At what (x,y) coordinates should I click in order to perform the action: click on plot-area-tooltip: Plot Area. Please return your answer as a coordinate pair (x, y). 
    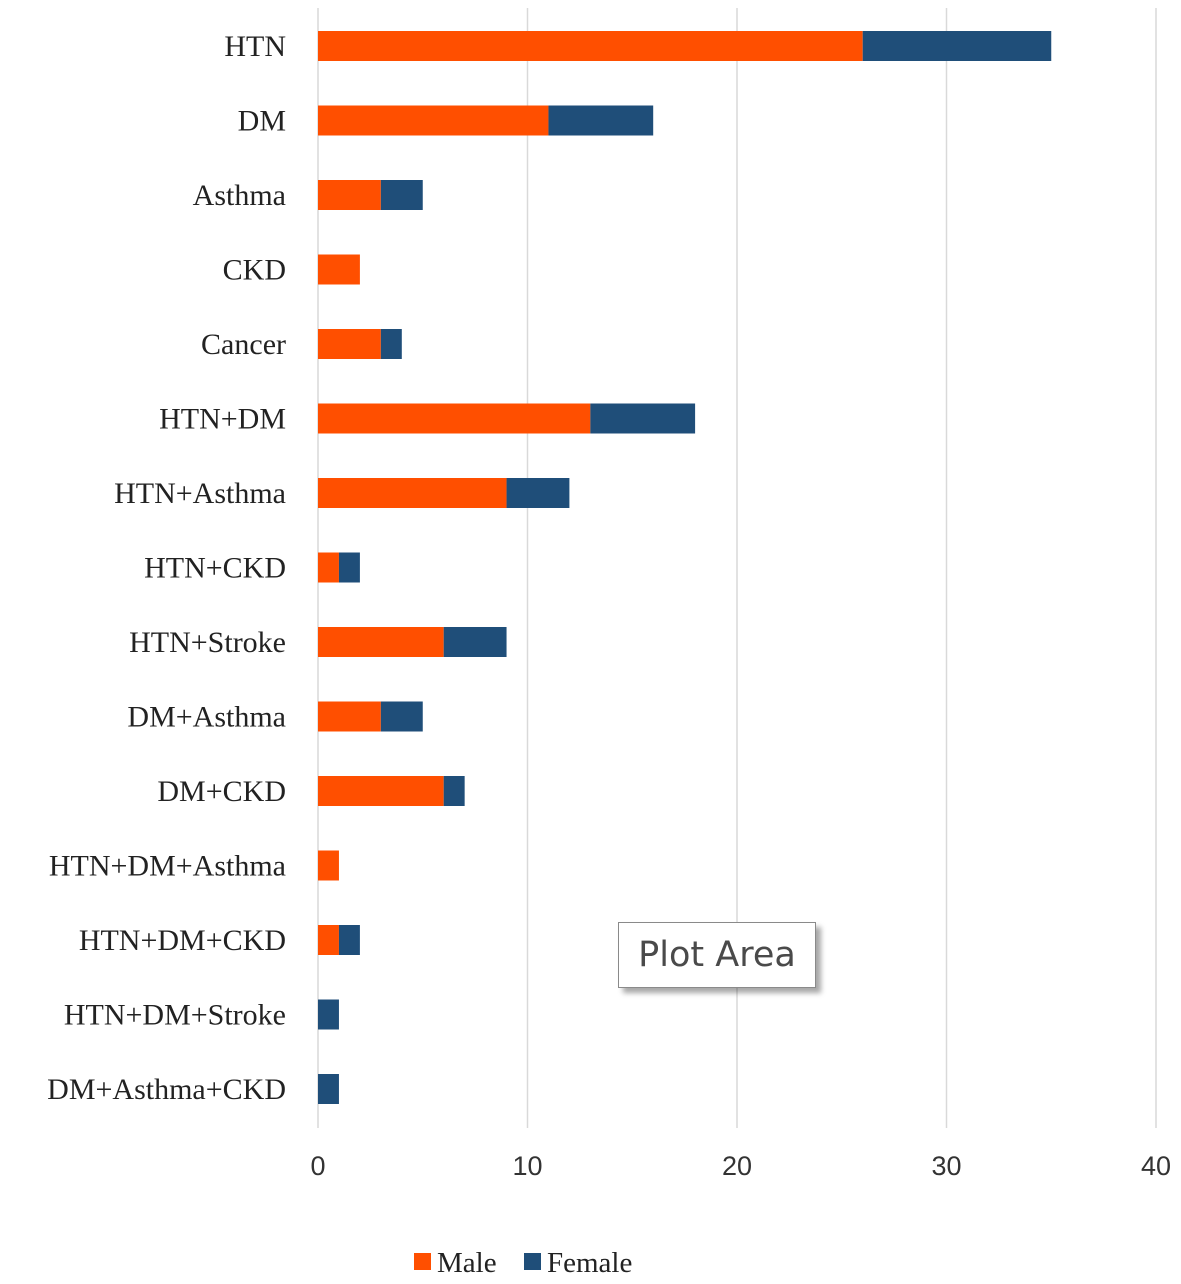
    Looking at the image, I should click on (717, 955).